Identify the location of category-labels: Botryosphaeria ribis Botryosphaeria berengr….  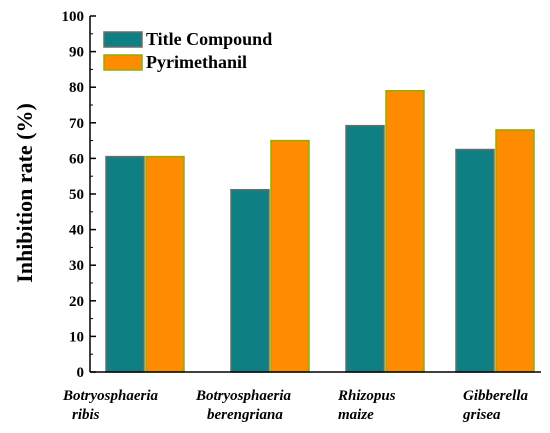
(295, 405).